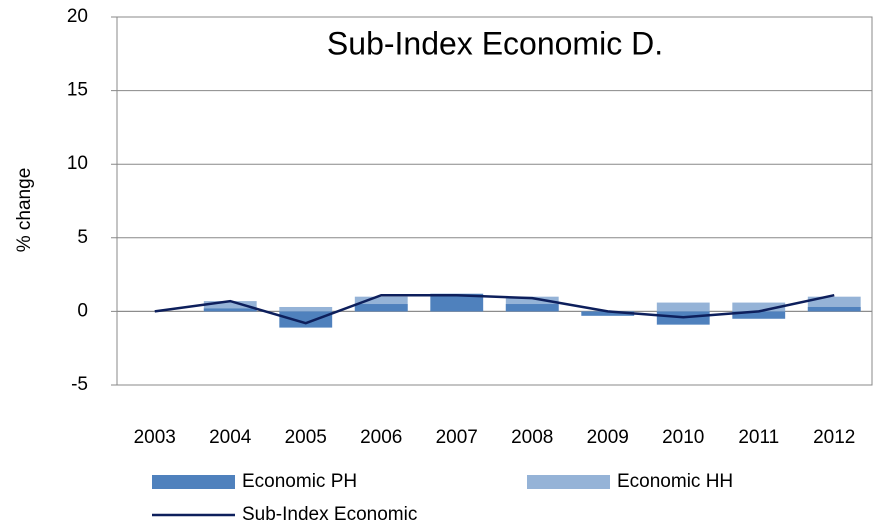 The height and width of the screenshot is (527, 877). What do you see at coordinates (24, 210) in the screenshot?
I see `y-axis-label: % change` at bounding box center [24, 210].